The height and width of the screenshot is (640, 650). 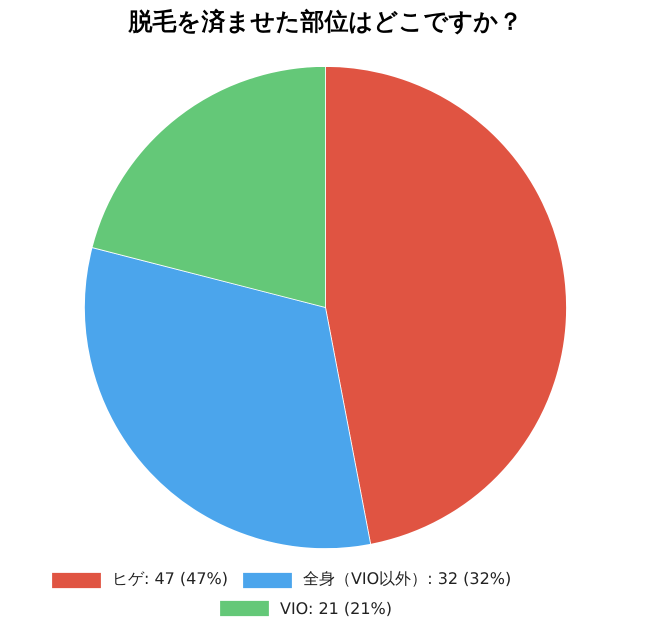 What do you see at coordinates (336, 608) in the screenshot?
I see `legend-label: VIO: 21 (21%)` at bounding box center [336, 608].